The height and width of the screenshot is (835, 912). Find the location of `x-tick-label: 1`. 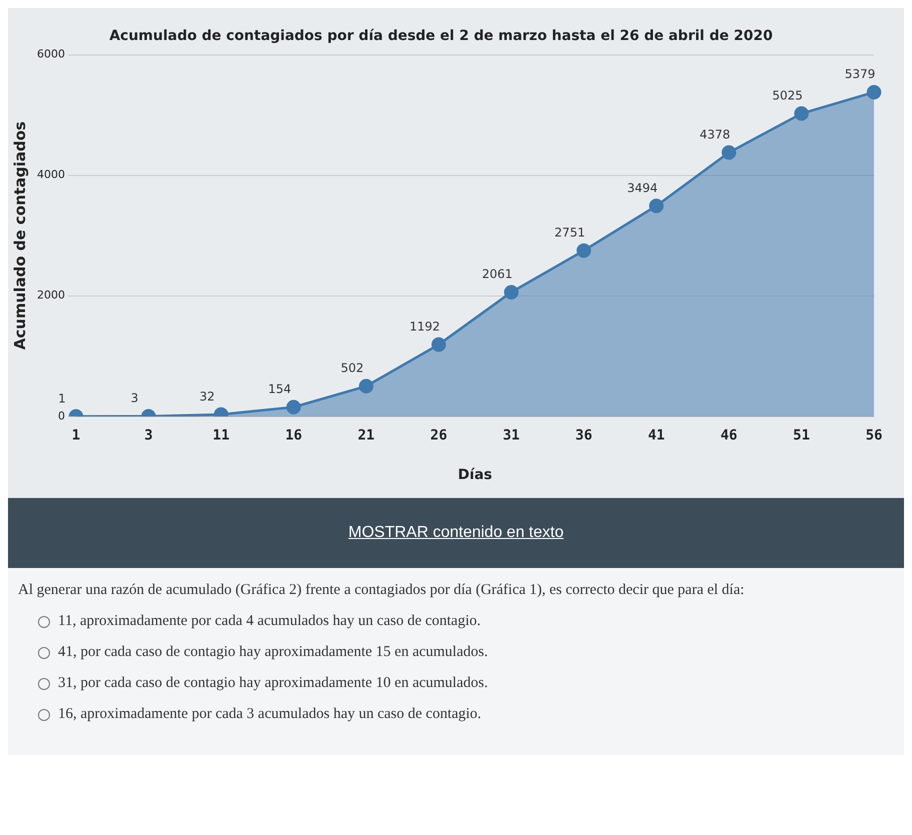

x-tick-label: 1 is located at coordinates (76, 435).